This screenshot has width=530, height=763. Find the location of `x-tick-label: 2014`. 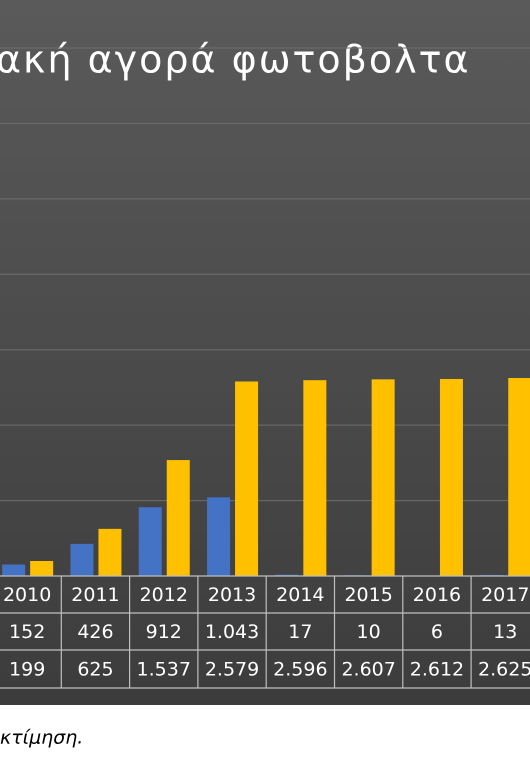

x-tick-label: 2014 is located at coordinates (300, 595).